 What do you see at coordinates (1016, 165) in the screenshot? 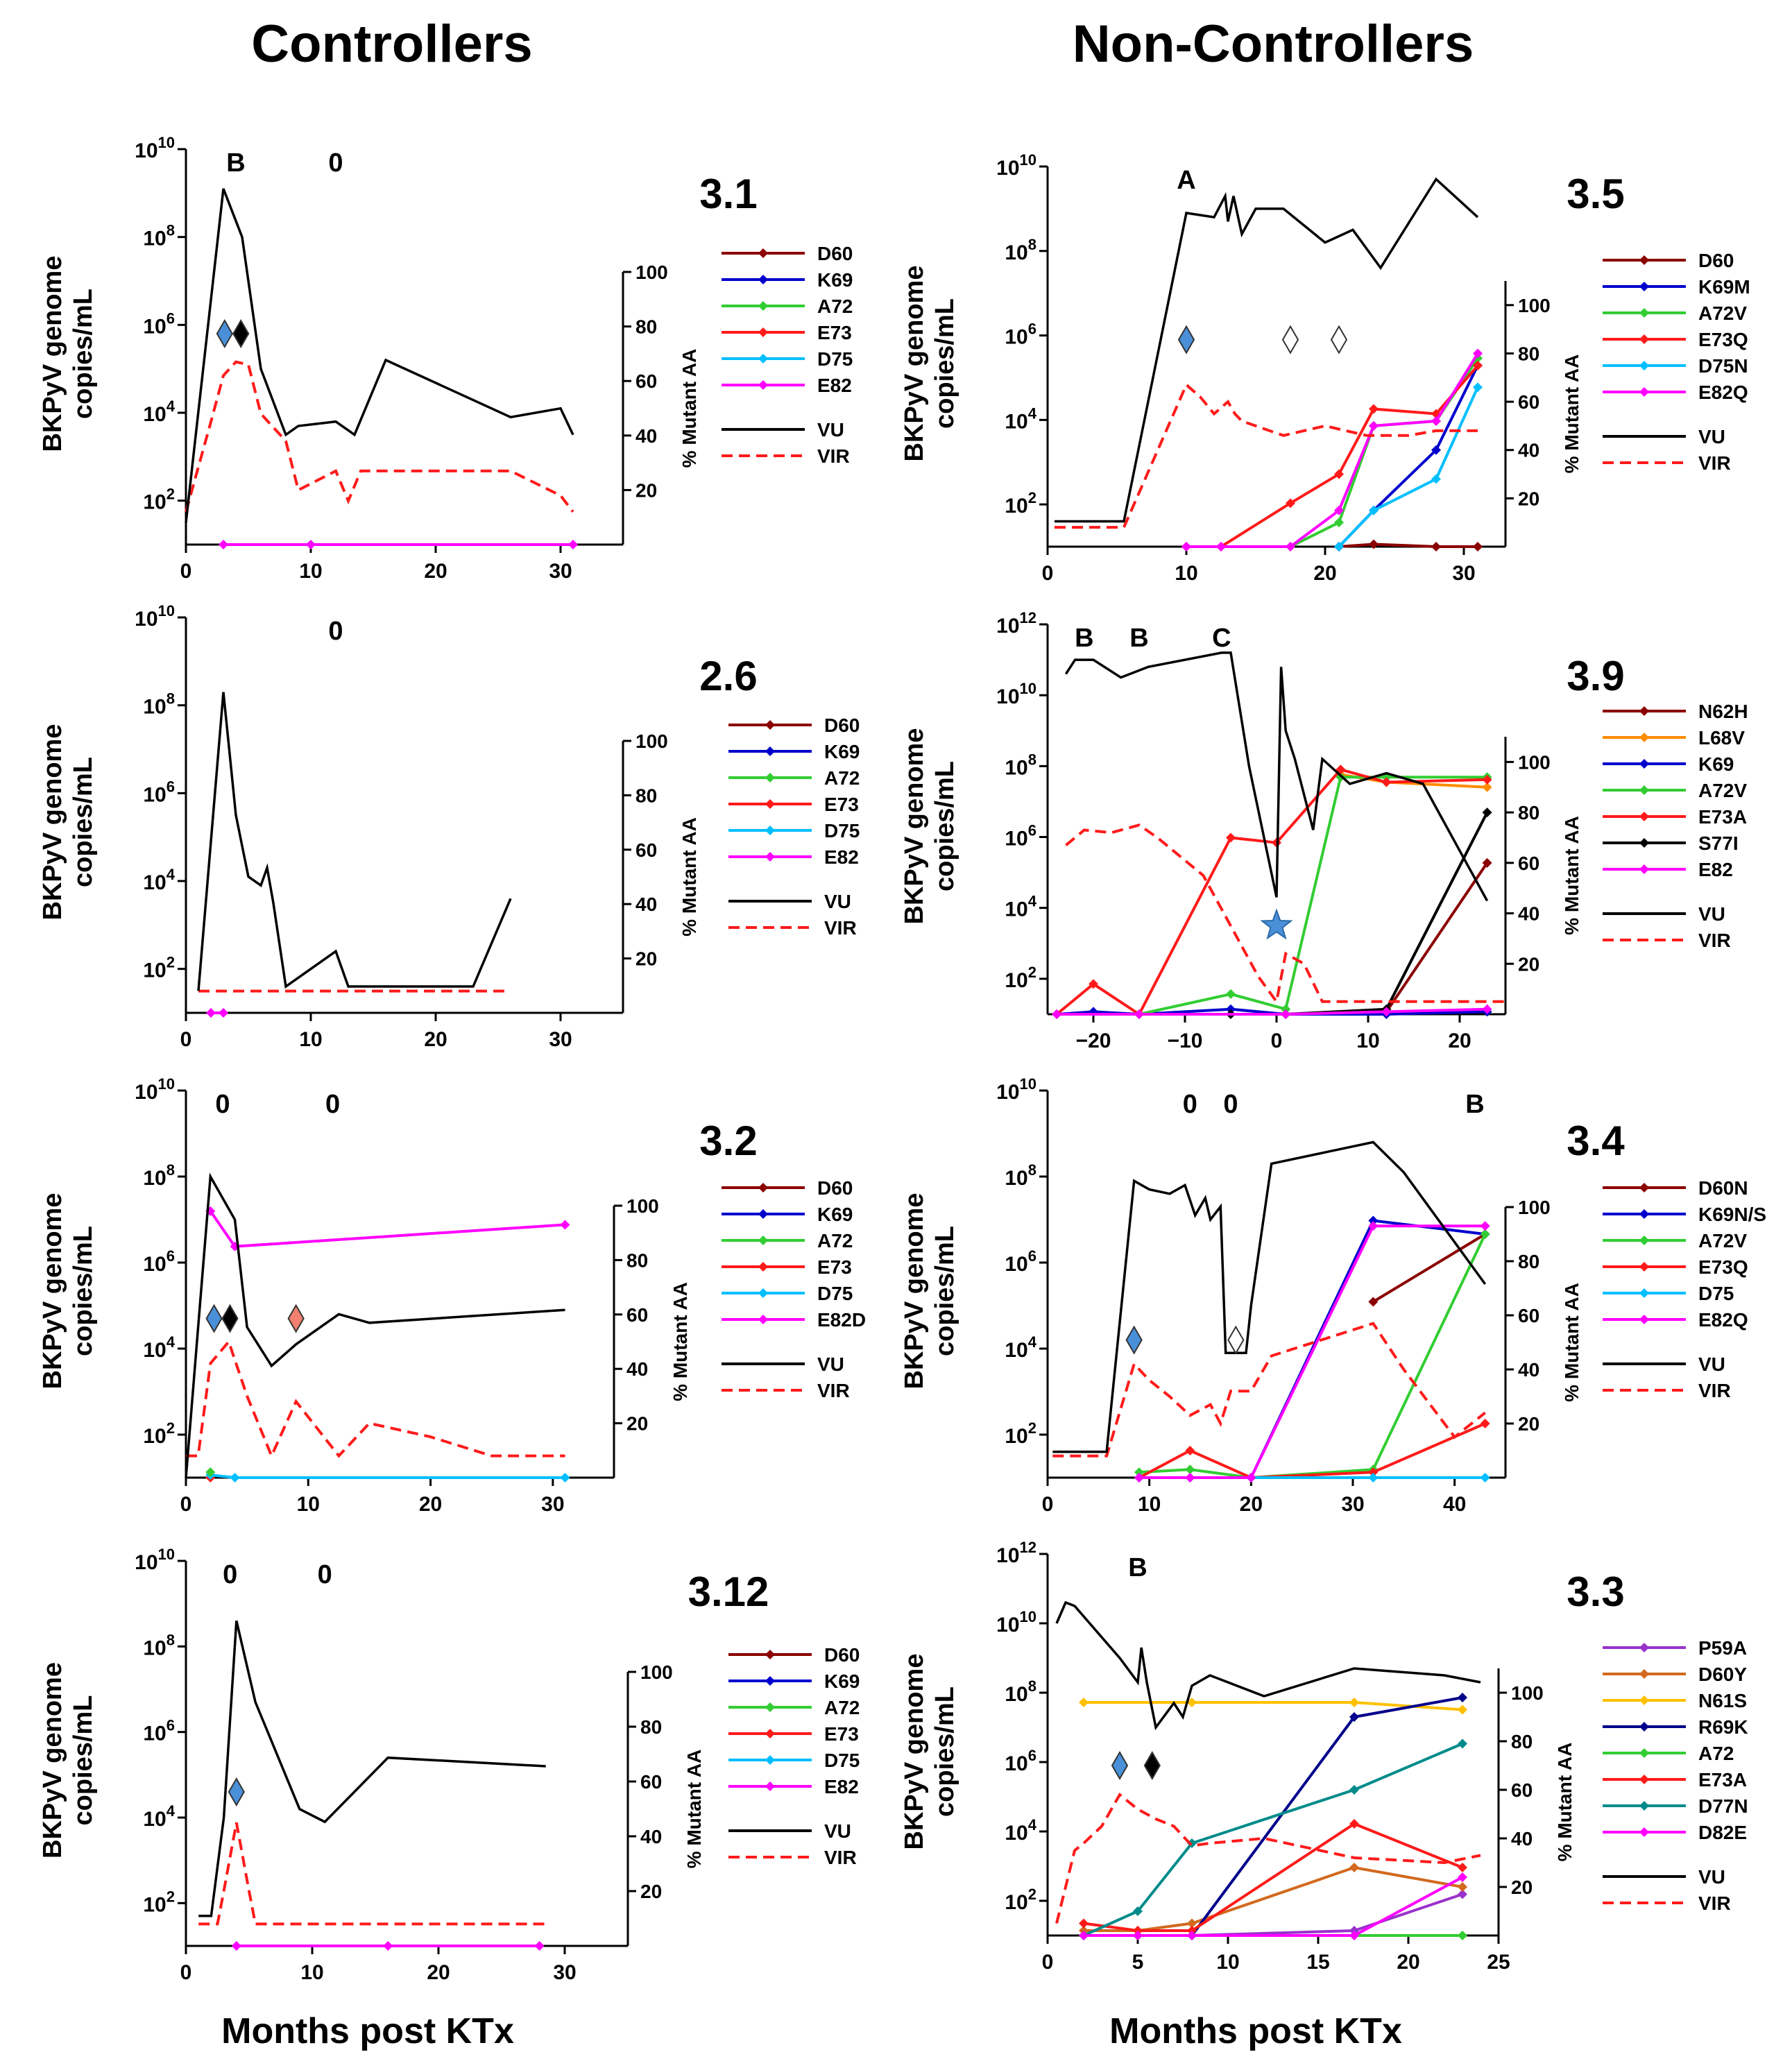
I see `y-tick-label: 10¹⁰` at bounding box center [1016, 165].